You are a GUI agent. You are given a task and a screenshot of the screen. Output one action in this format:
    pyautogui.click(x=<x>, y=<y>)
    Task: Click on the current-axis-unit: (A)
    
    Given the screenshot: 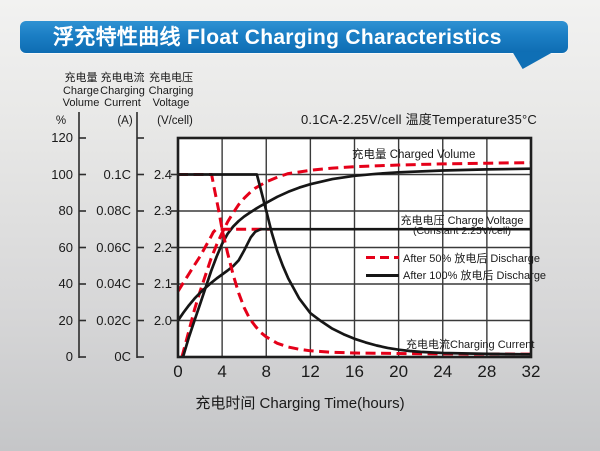 What is the action you would take?
    pyautogui.click(x=125, y=121)
    